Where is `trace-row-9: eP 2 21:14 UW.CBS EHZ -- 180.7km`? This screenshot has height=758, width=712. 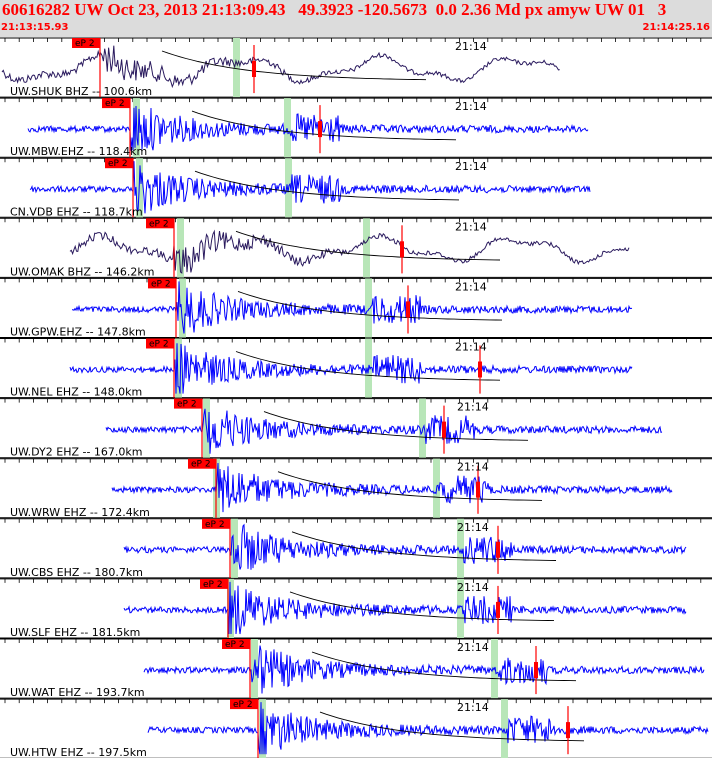
trace-row-9: eP 2 21:14 UW.CBS EHZ -- 180.7km is located at coordinates (356, 548).